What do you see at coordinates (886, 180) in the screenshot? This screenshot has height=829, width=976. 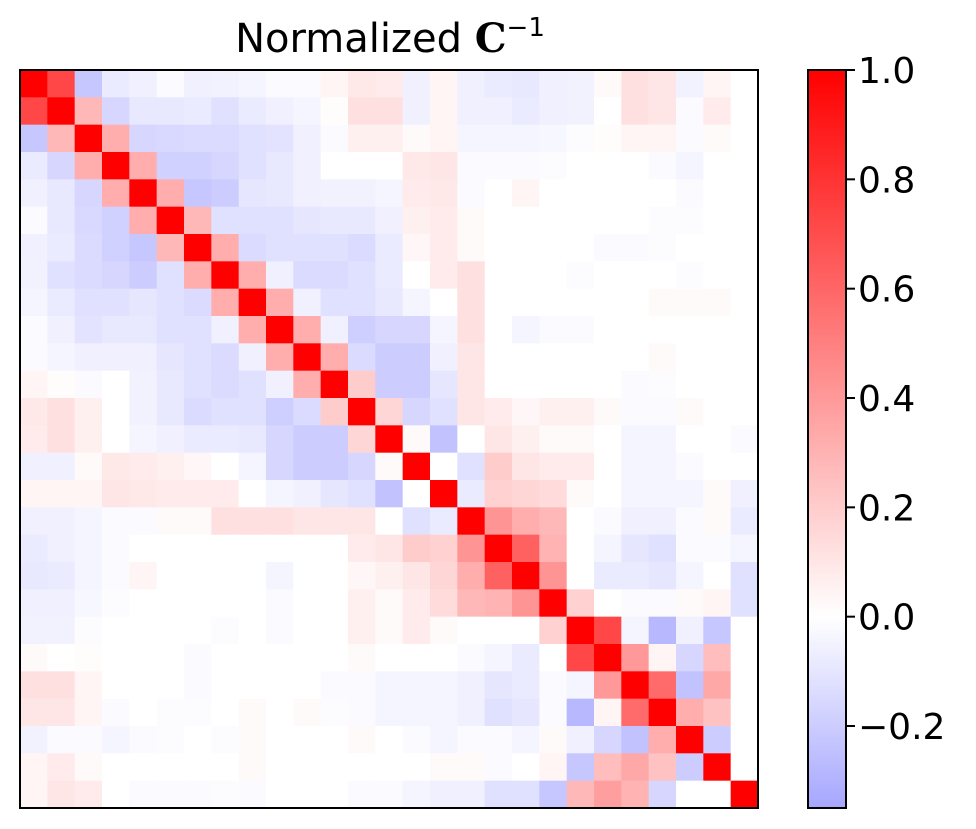 I see `colorbar-tick-label: 0.8` at bounding box center [886, 180].